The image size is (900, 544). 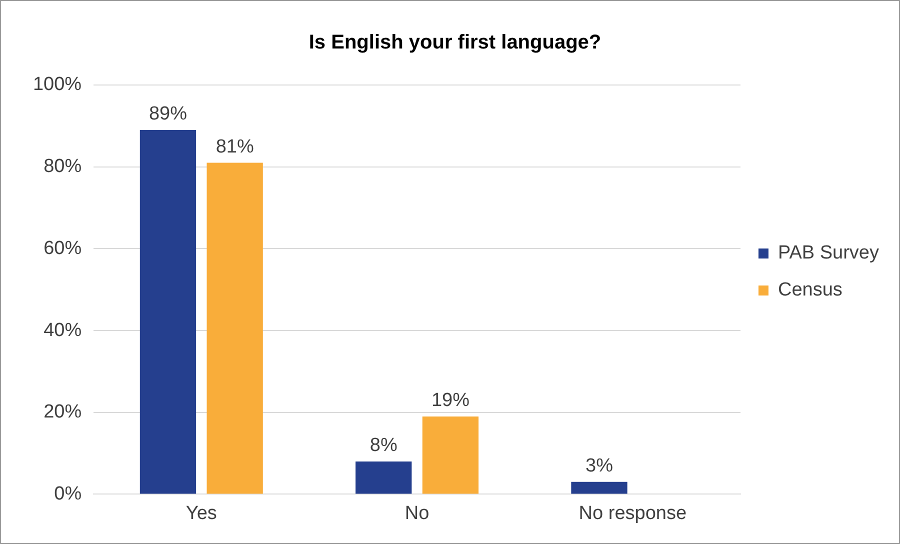 I want to click on y-tick-label: 20%, so click(x=63, y=412).